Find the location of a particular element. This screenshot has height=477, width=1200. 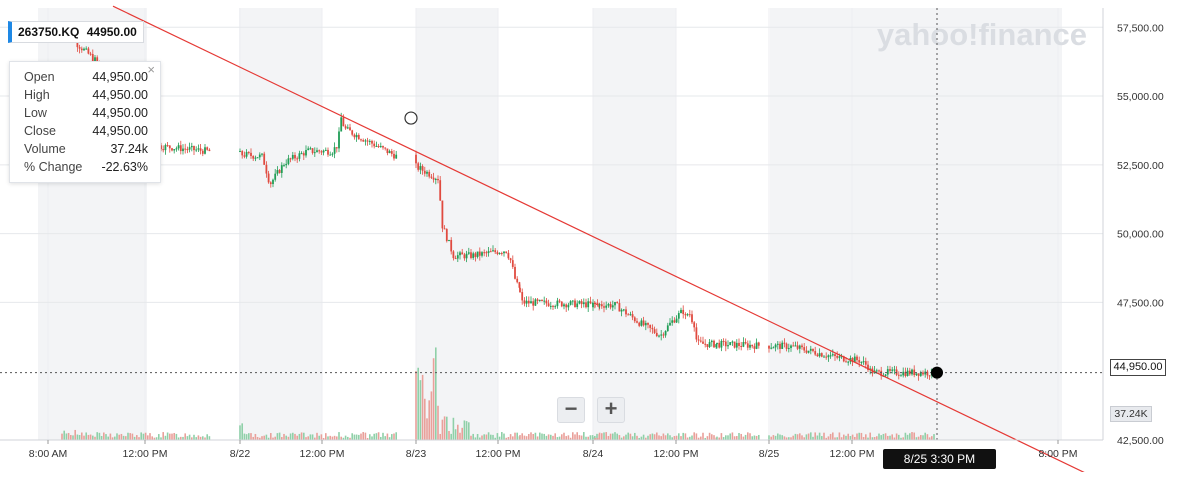

zoom-out-button: − is located at coordinates (571, 410).